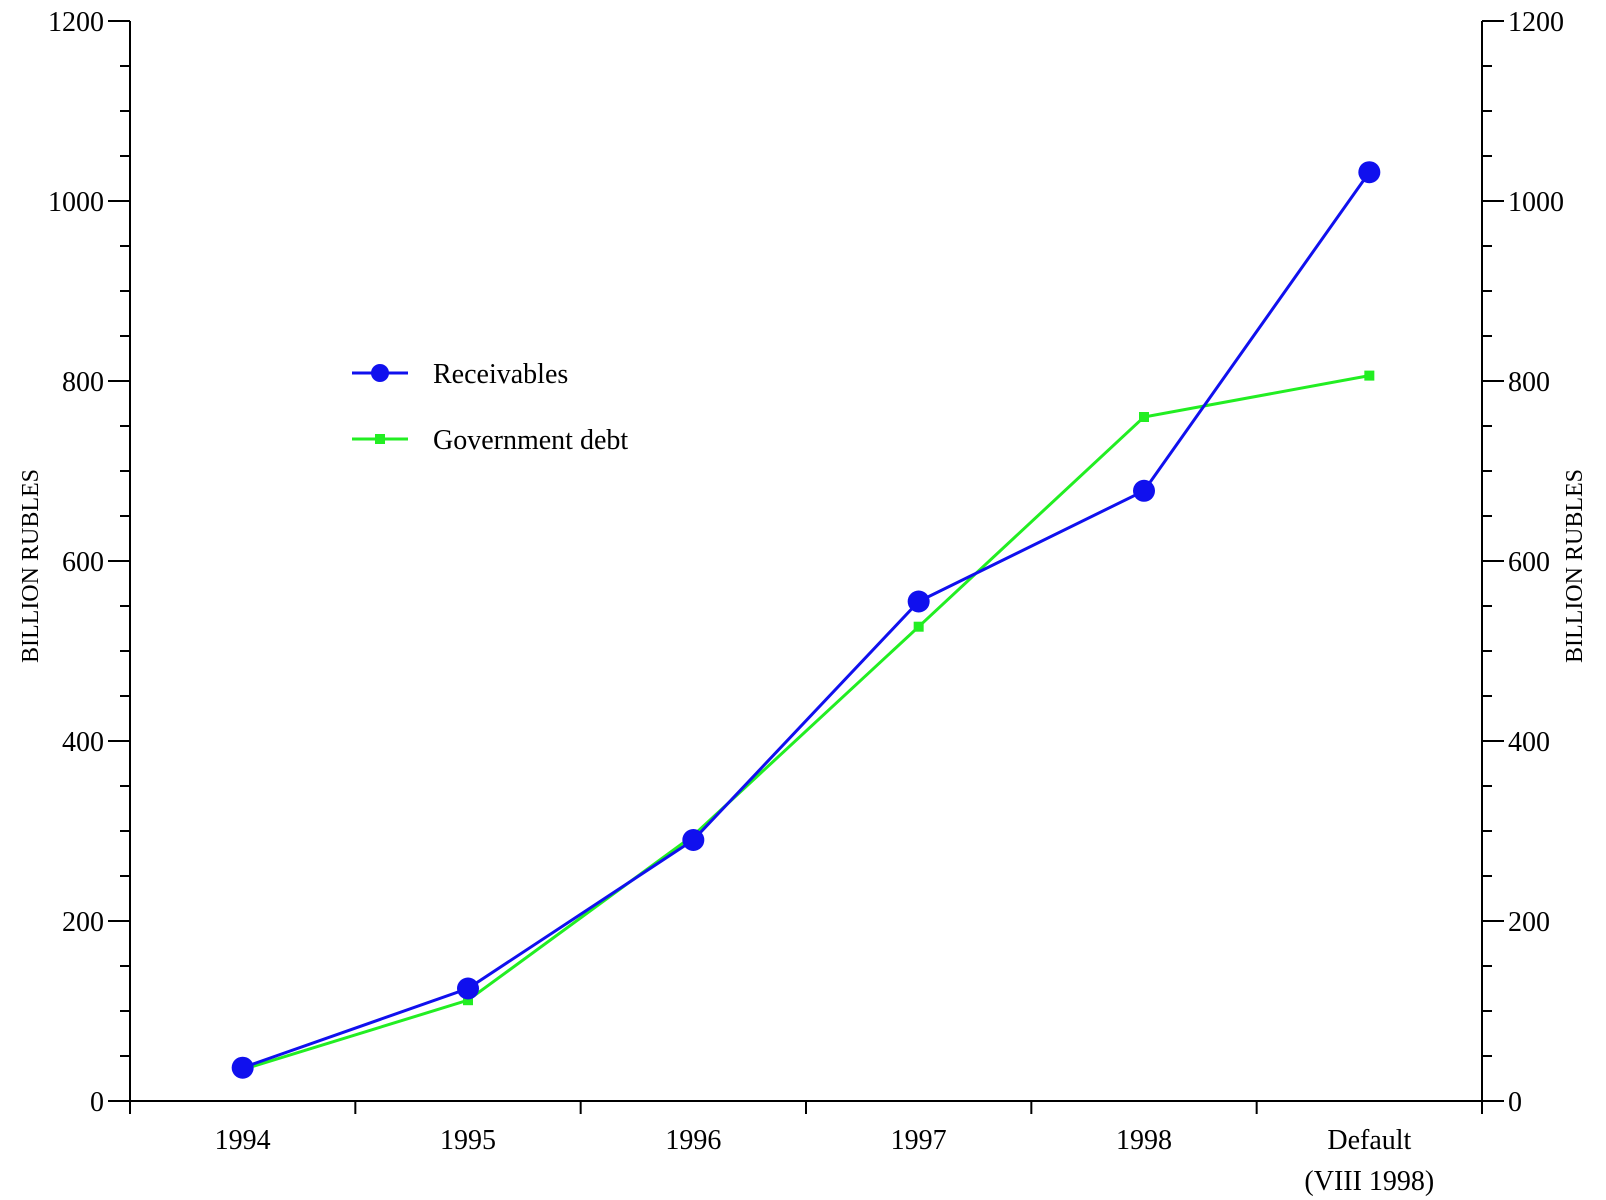 The image size is (1606, 1200). What do you see at coordinates (76, 202) in the screenshot?
I see `y-tick-label-left: 1000` at bounding box center [76, 202].